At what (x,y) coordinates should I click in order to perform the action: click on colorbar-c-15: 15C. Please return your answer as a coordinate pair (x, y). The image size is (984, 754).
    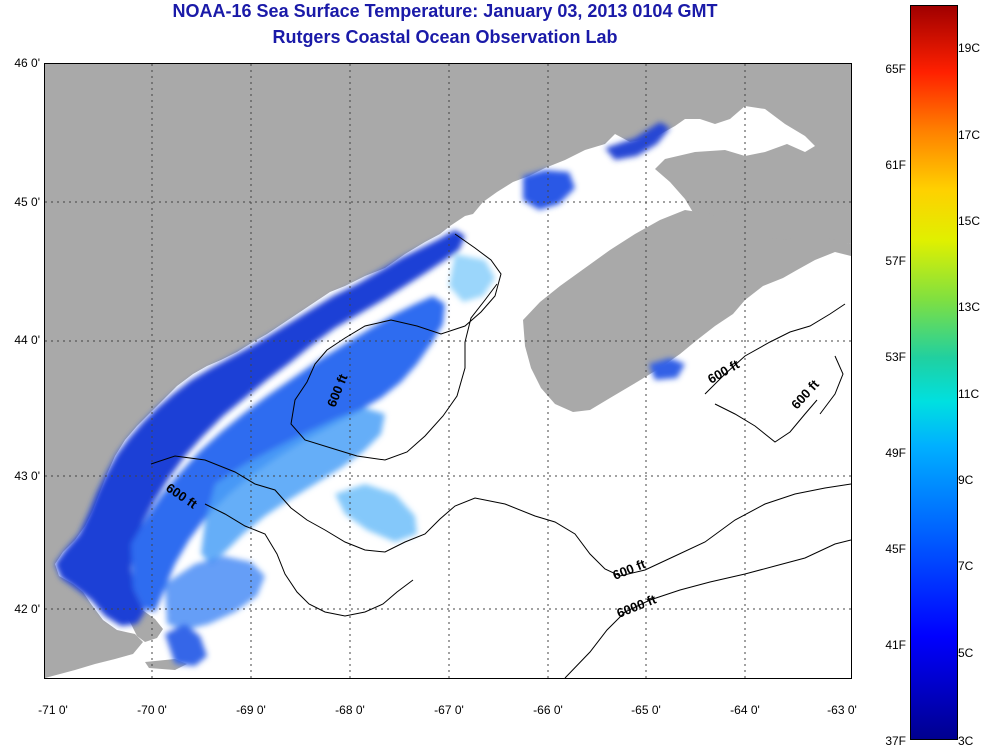
    Looking at the image, I should click on (969, 221).